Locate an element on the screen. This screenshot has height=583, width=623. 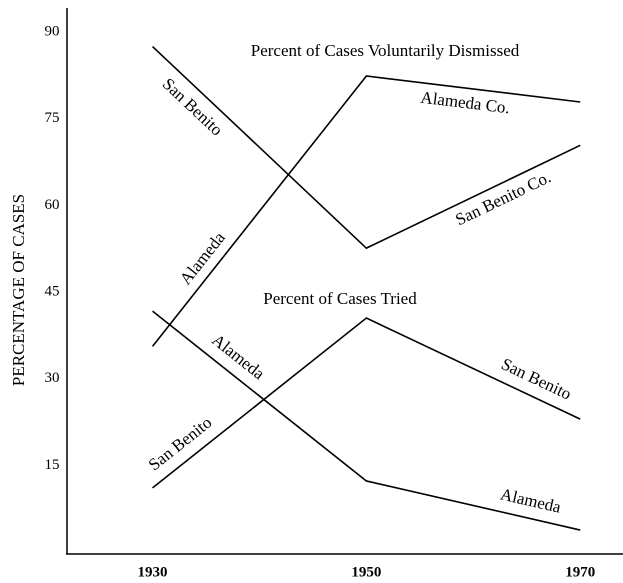
y-tick-label: 30 is located at coordinates (52, 378).